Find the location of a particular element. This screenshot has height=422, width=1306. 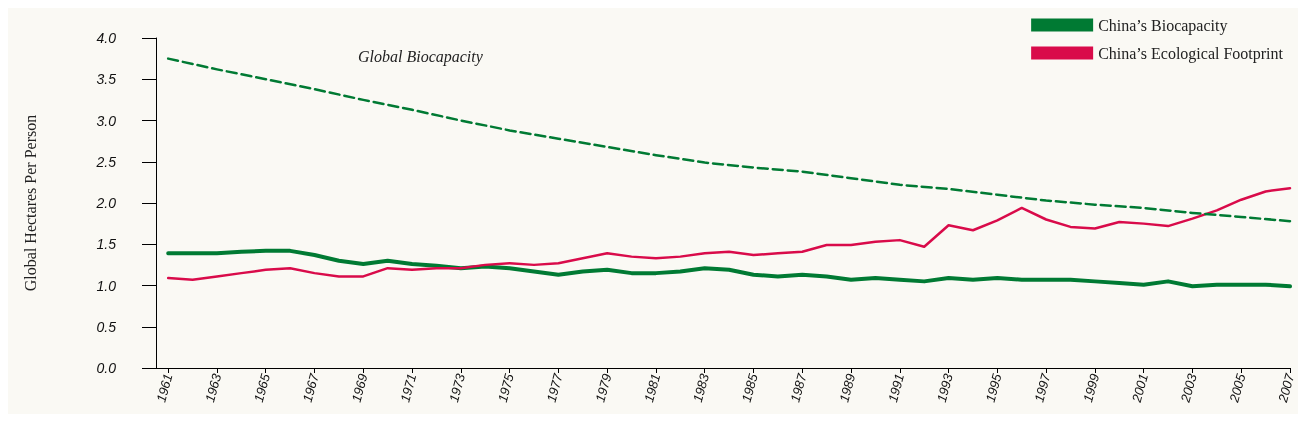

y-tick-label: 1.5 is located at coordinates (106, 244).